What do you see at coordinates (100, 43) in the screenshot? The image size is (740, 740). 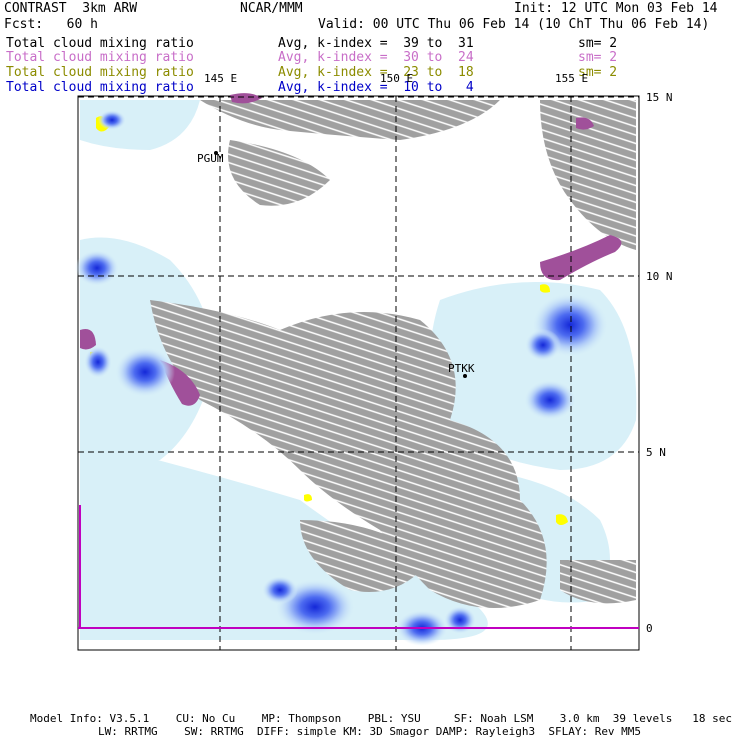 I see `field-name-1: Total cloud mixing ratio` at bounding box center [100, 43].